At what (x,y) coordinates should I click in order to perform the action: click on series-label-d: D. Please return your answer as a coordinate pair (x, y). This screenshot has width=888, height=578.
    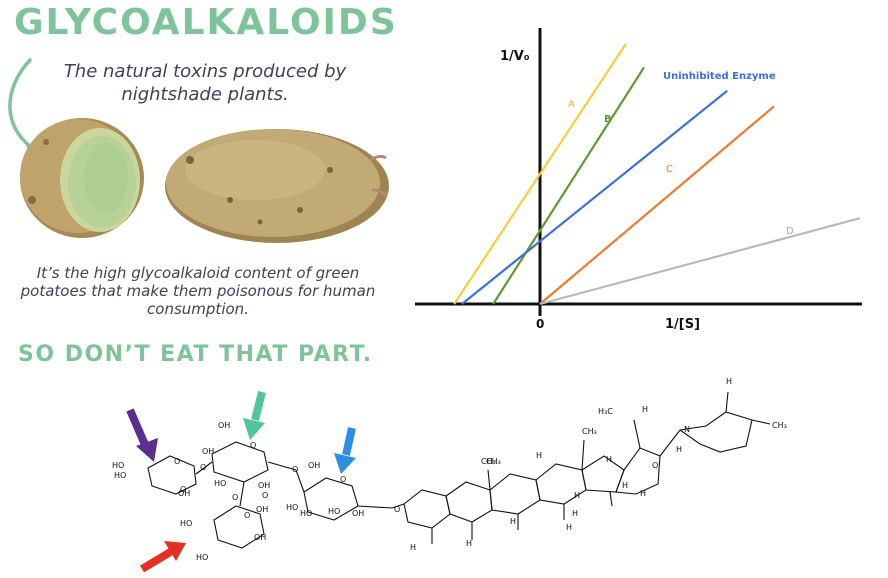
    Looking at the image, I should click on (790, 231).